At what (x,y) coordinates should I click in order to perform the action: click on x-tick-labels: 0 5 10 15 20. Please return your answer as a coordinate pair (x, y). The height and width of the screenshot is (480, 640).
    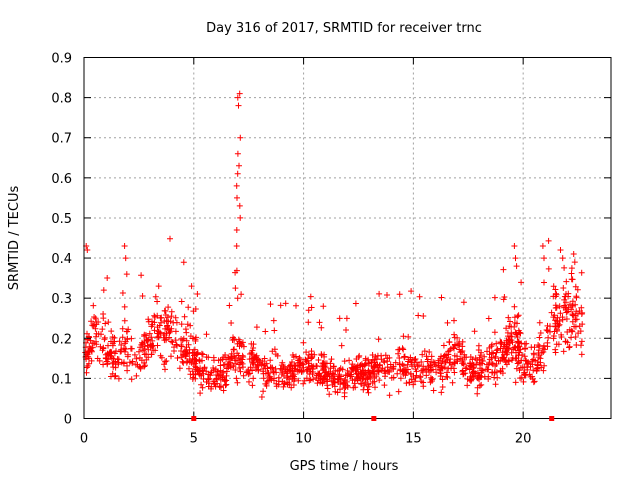
    Looking at the image, I should click on (306, 439).